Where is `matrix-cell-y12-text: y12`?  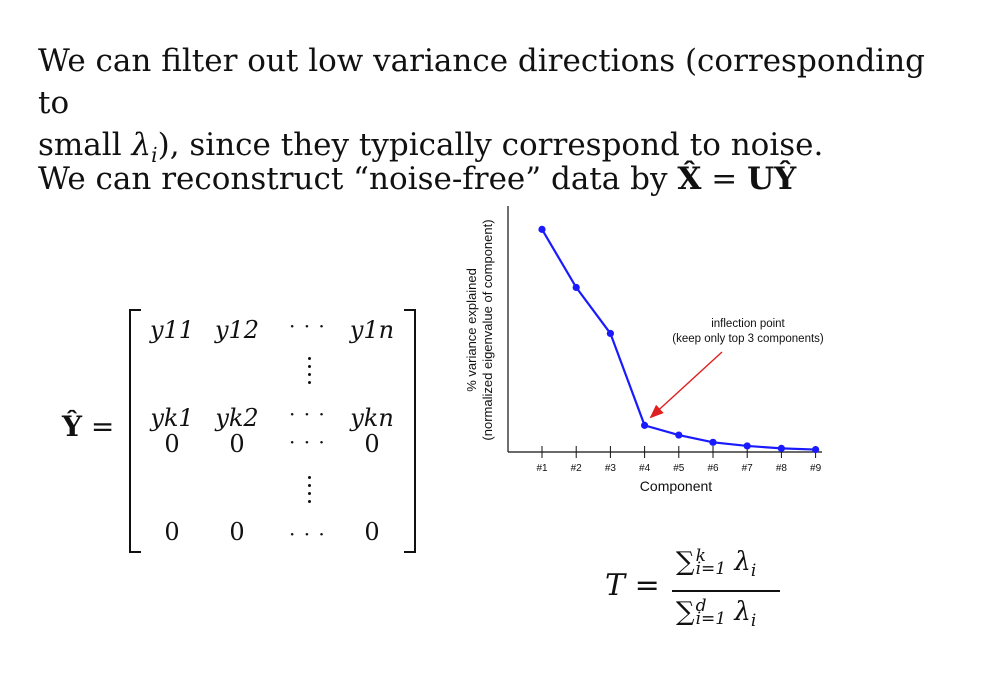
matrix-cell-y12-text: y12 is located at coordinates (237, 330).